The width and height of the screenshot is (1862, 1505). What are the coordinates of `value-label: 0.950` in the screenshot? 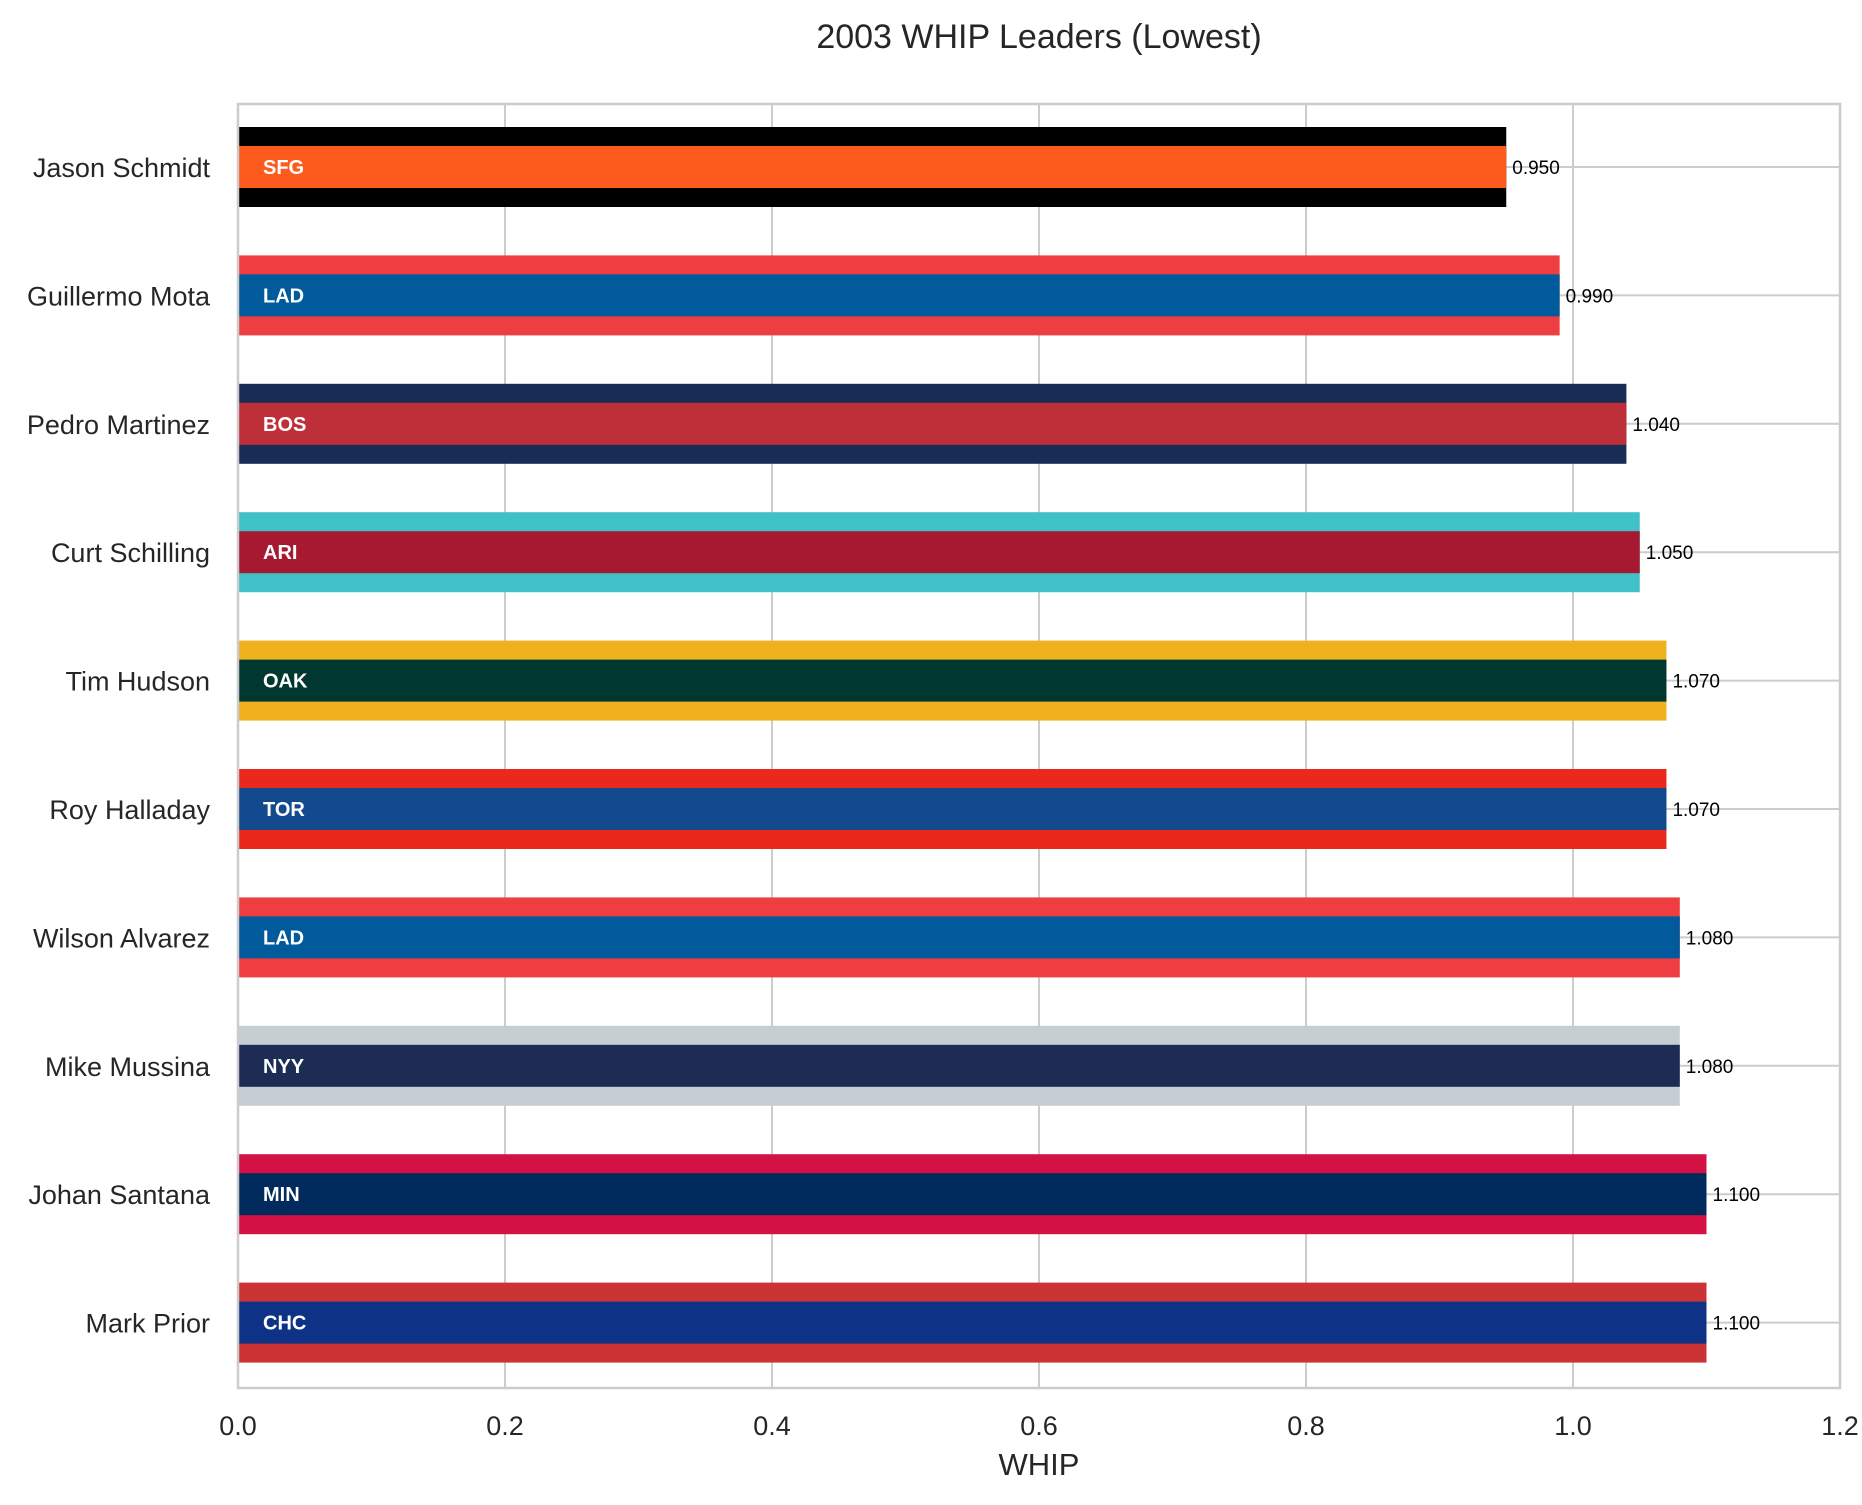 It's located at (1536, 168).